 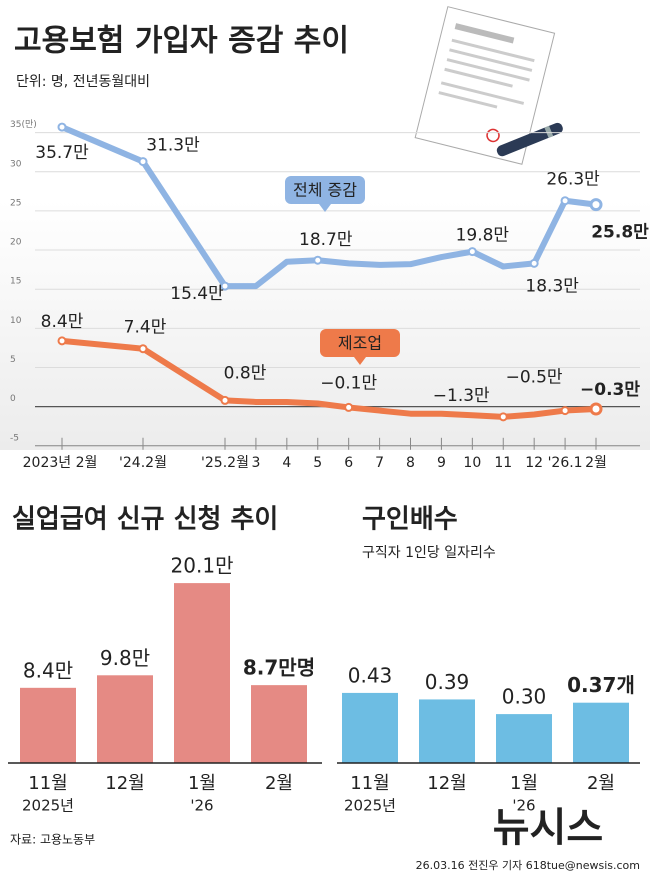 What do you see at coordinates (534, 378) in the screenshot?
I see `value-label: −0.5만` at bounding box center [534, 378].